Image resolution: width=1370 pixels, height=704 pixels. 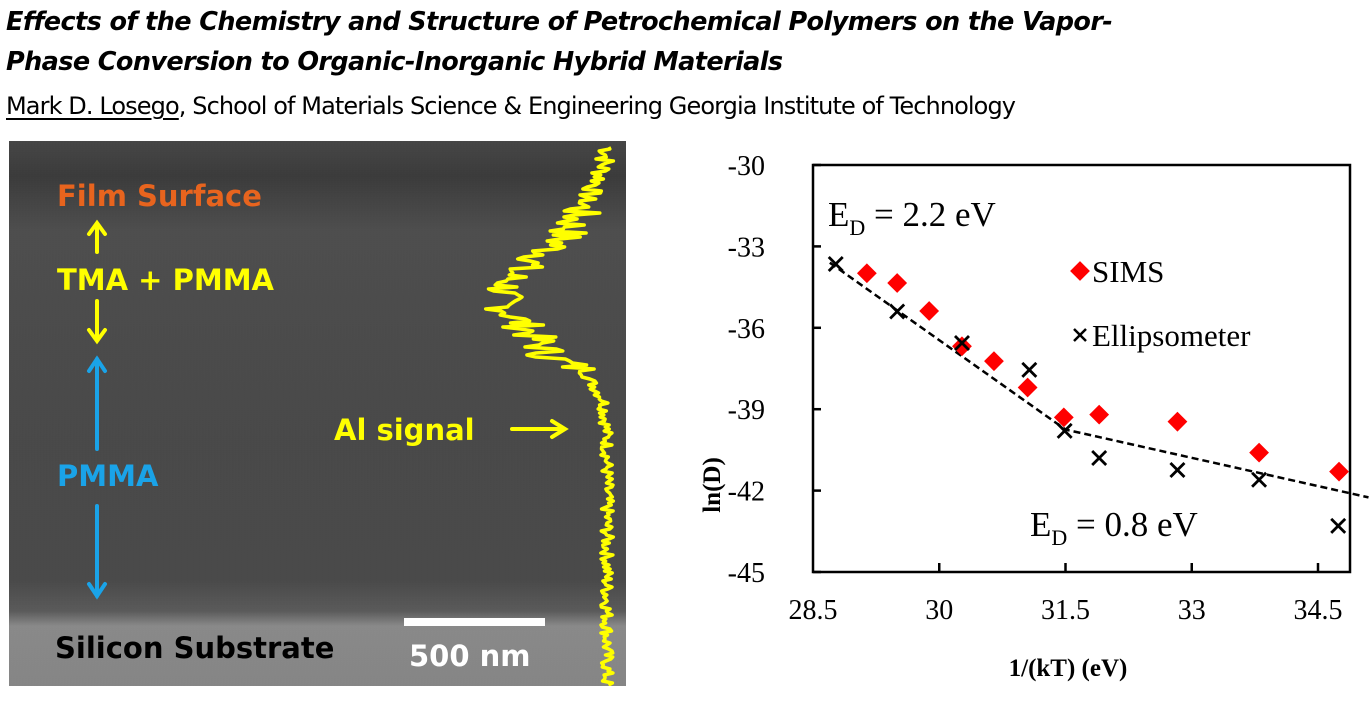 I want to click on tma-up-arrow-icon, so click(x=97, y=236).